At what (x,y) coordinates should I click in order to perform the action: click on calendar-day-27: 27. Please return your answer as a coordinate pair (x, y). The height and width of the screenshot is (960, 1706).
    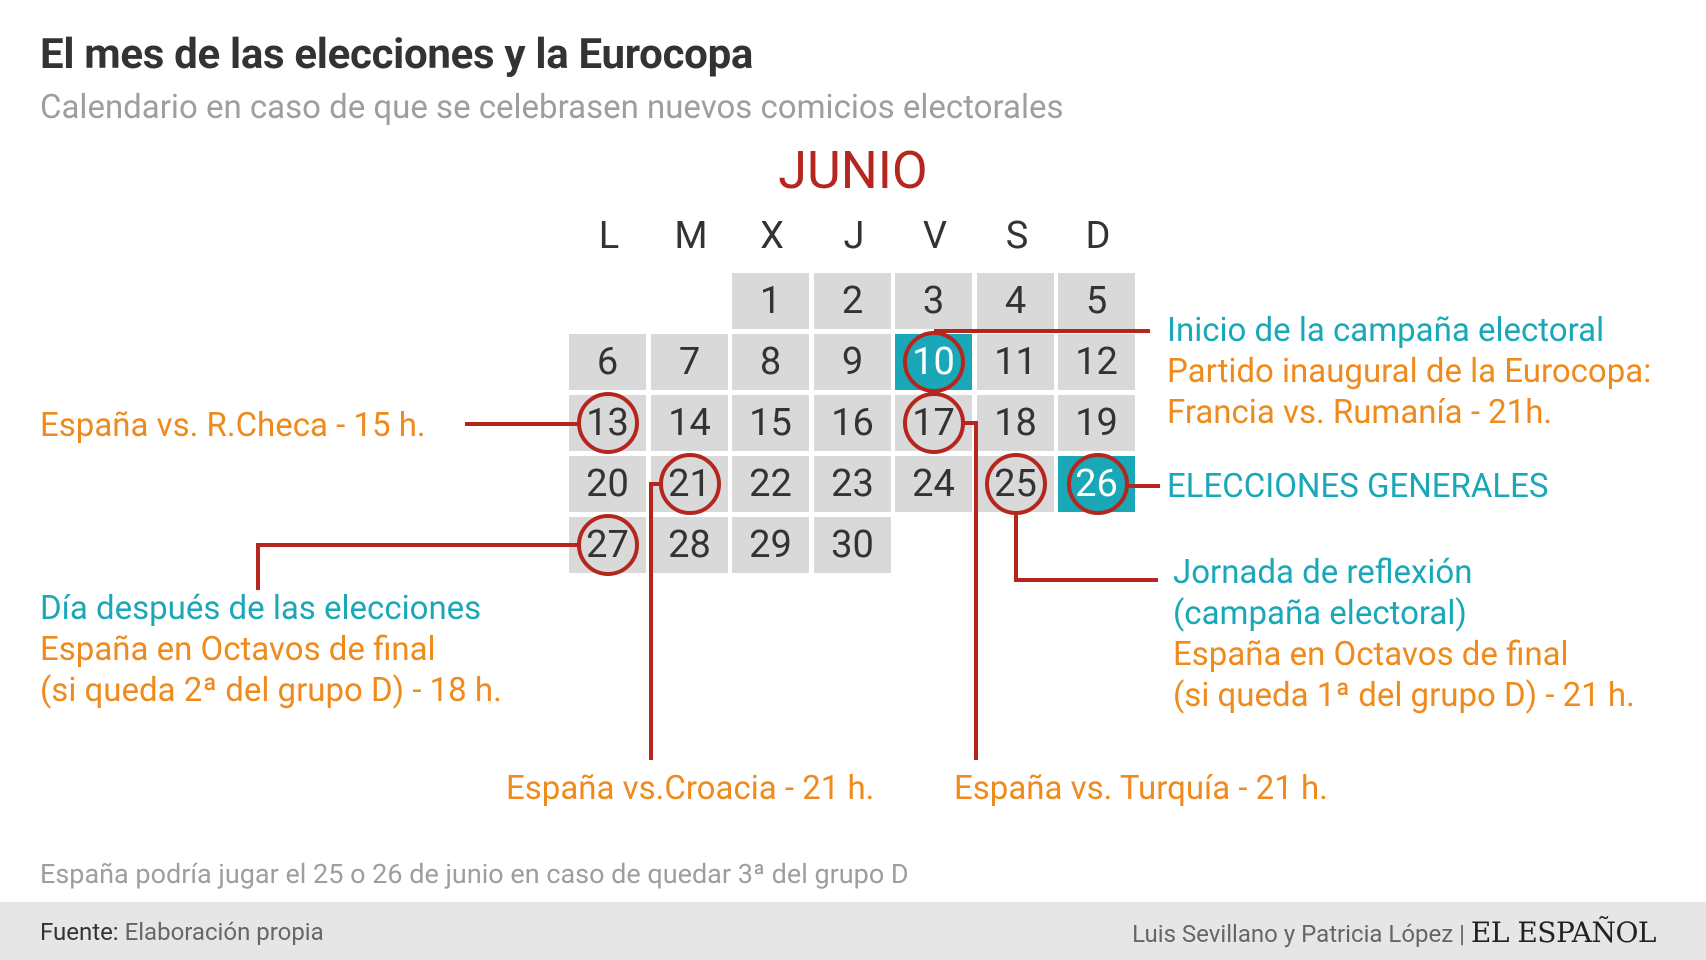
    Looking at the image, I should click on (607, 545).